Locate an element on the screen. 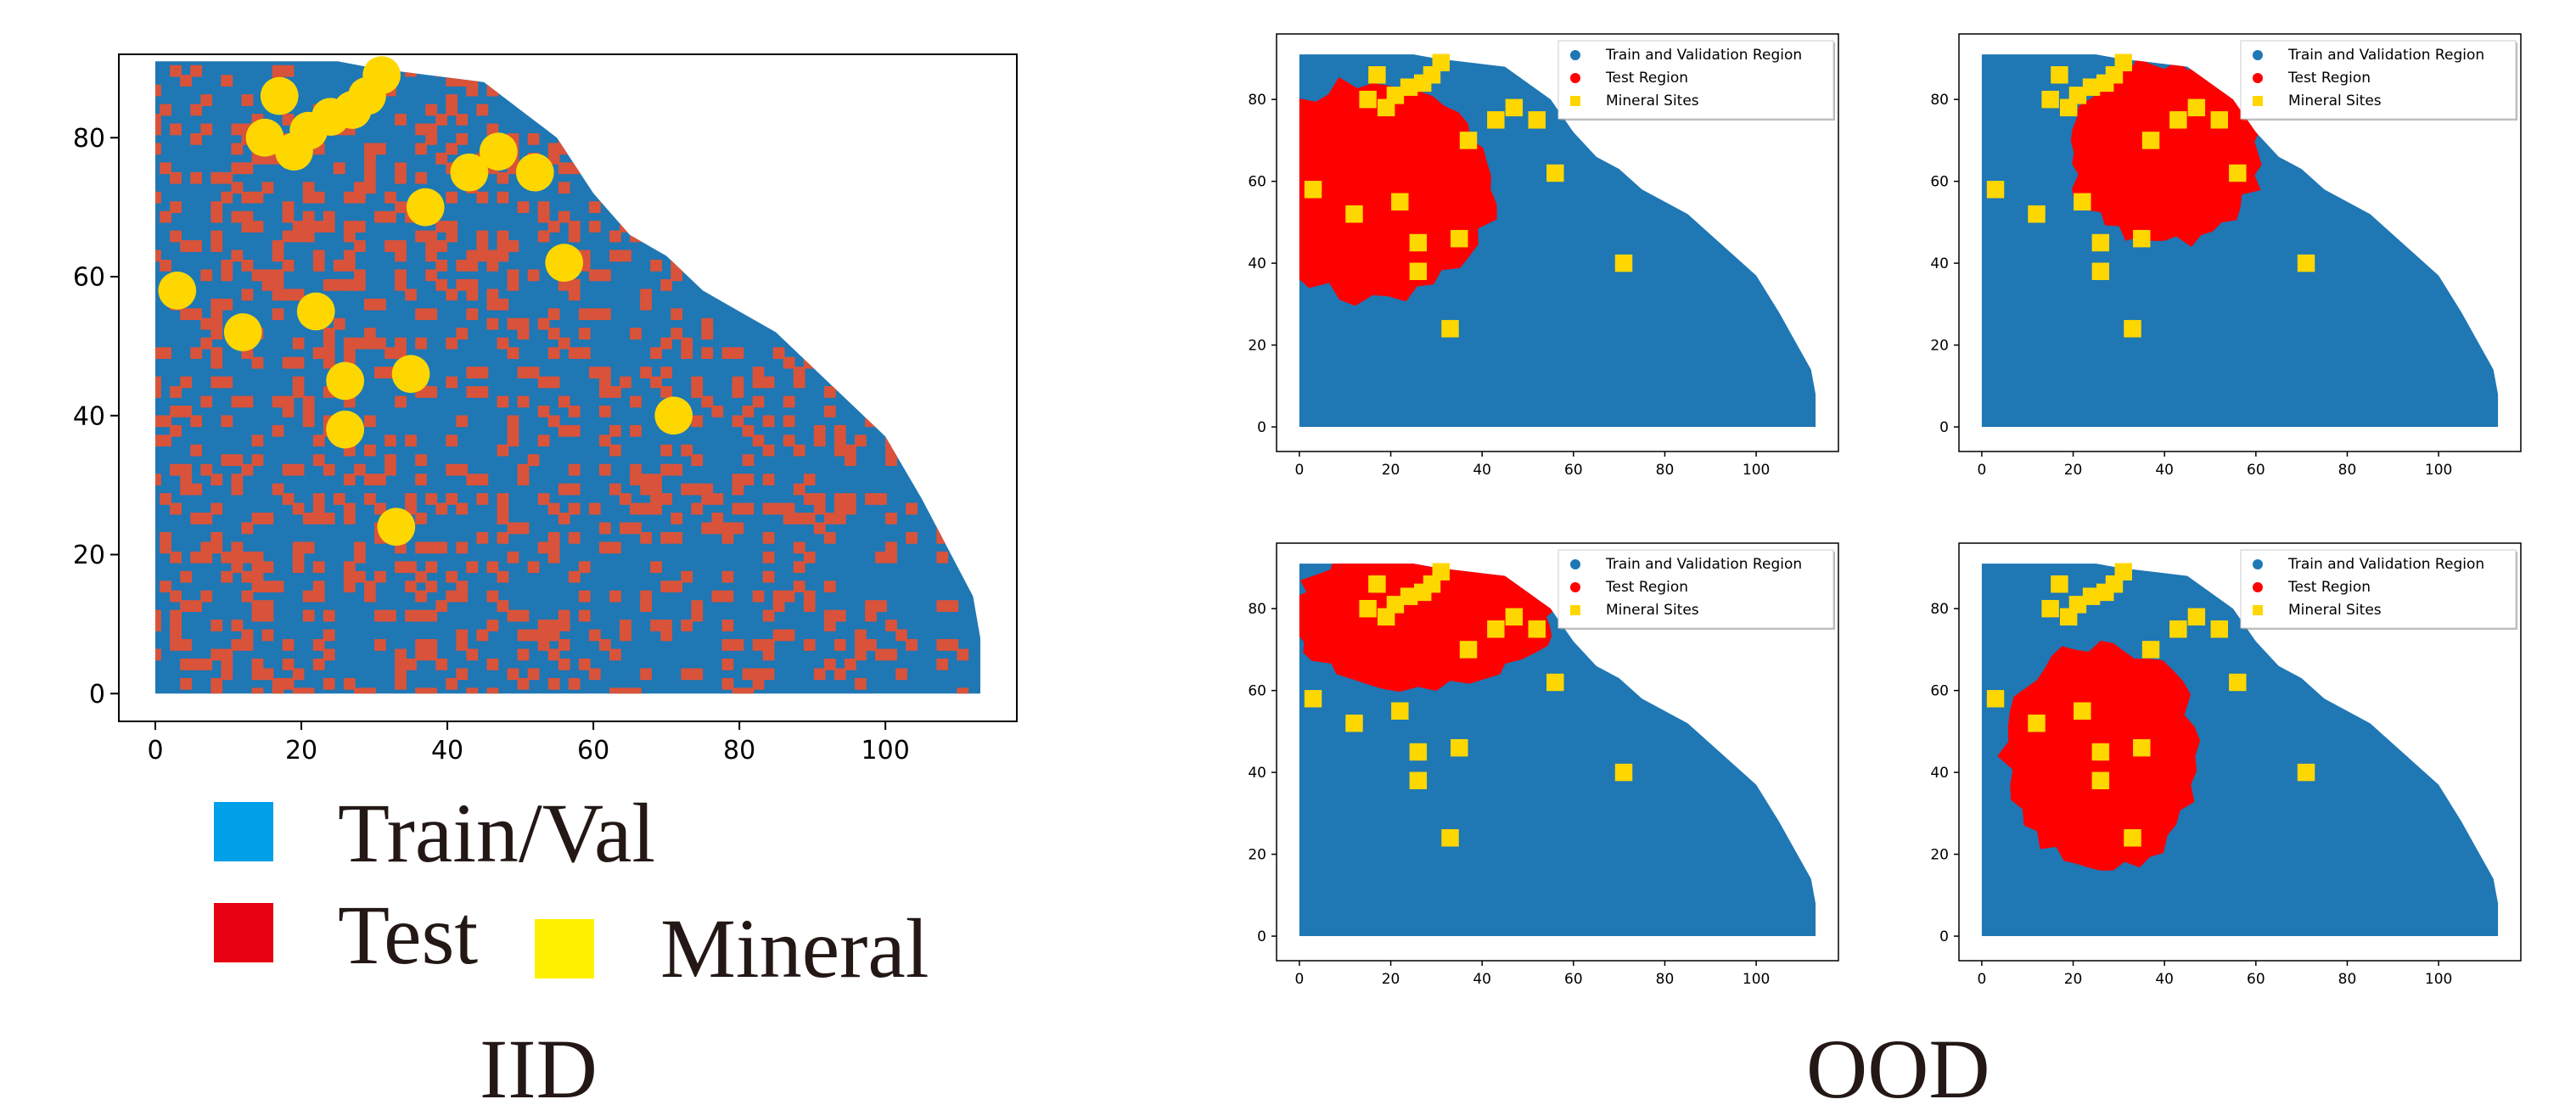 The height and width of the screenshot is (1116, 2576). y-tick-label: 20 is located at coordinates (1939, 346).